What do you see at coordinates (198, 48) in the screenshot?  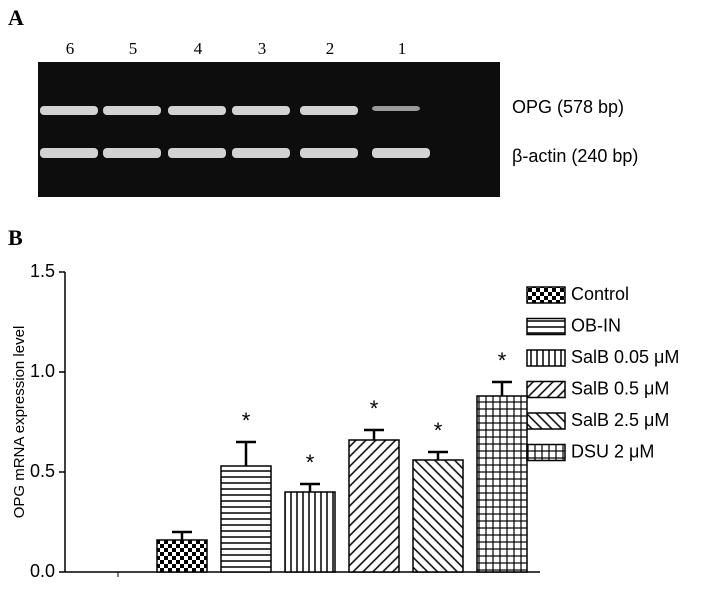 I see `lane-label: 4` at bounding box center [198, 48].